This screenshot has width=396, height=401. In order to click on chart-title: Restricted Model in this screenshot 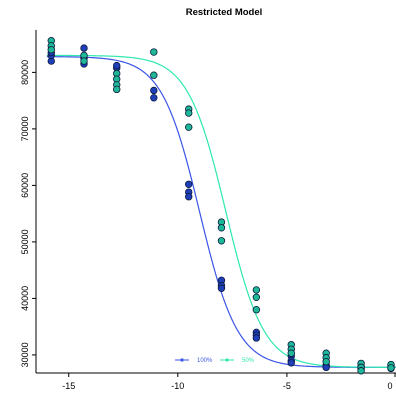, I will do `click(224, 12)`.